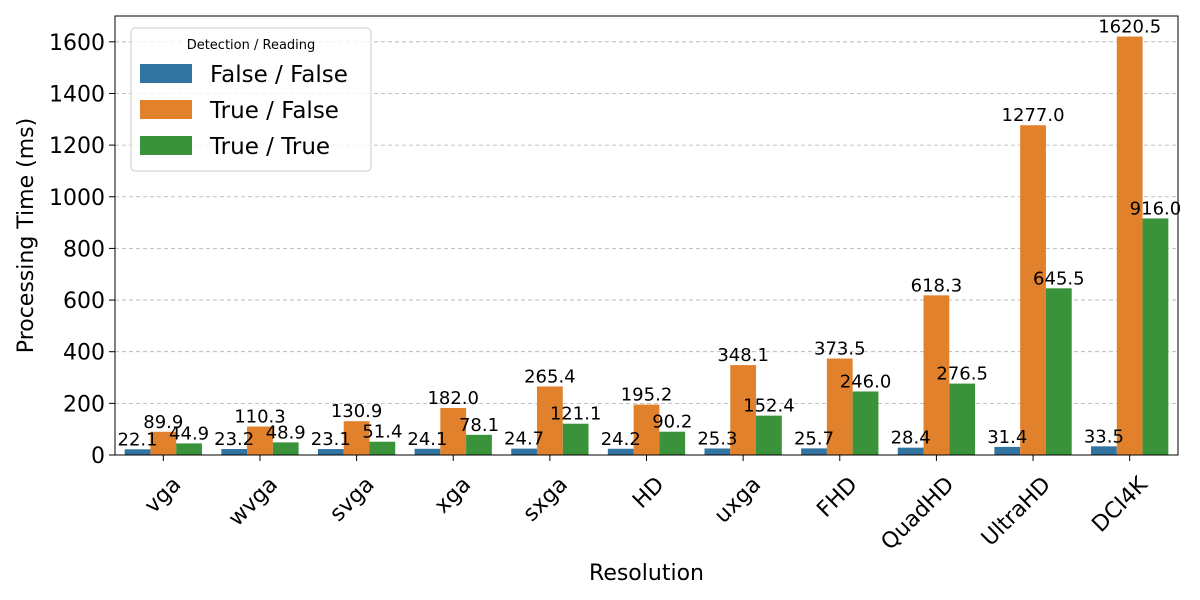 Image resolution: width=1200 pixels, height=600 pixels. What do you see at coordinates (840, 349) in the screenshot?
I see `data-label: 373.5` at bounding box center [840, 349].